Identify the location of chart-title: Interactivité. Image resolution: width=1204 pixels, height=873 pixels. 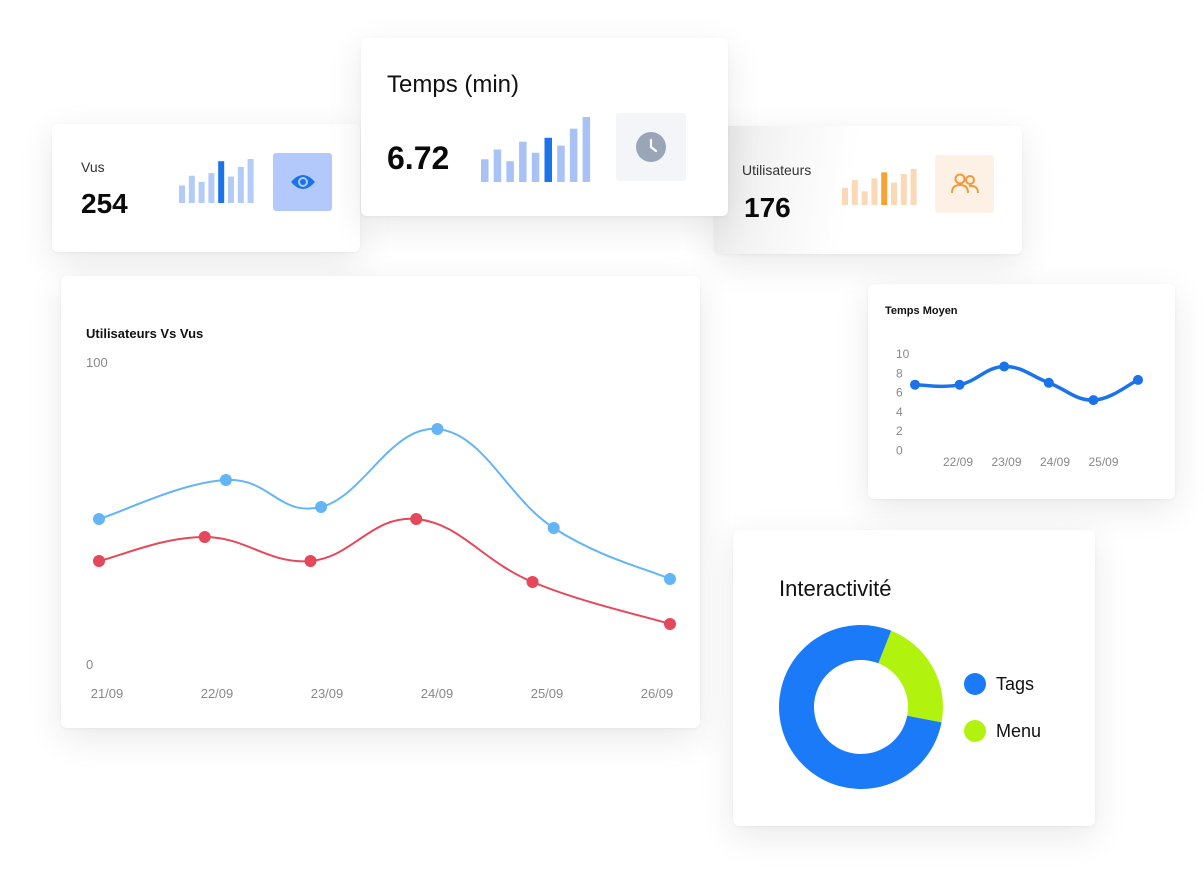
(835, 588).